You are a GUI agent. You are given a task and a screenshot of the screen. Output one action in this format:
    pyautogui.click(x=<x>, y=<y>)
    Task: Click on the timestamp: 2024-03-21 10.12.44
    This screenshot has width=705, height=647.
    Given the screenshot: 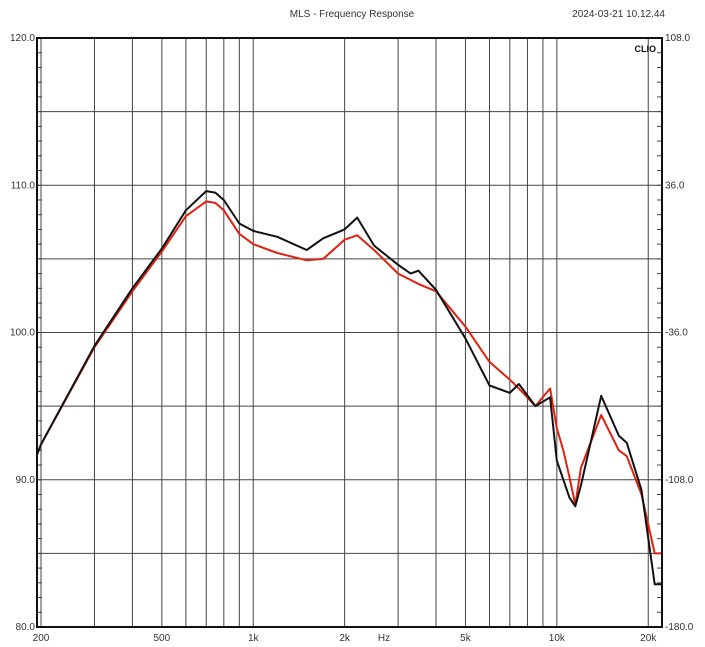 What is the action you would take?
    pyautogui.click(x=618, y=14)
    